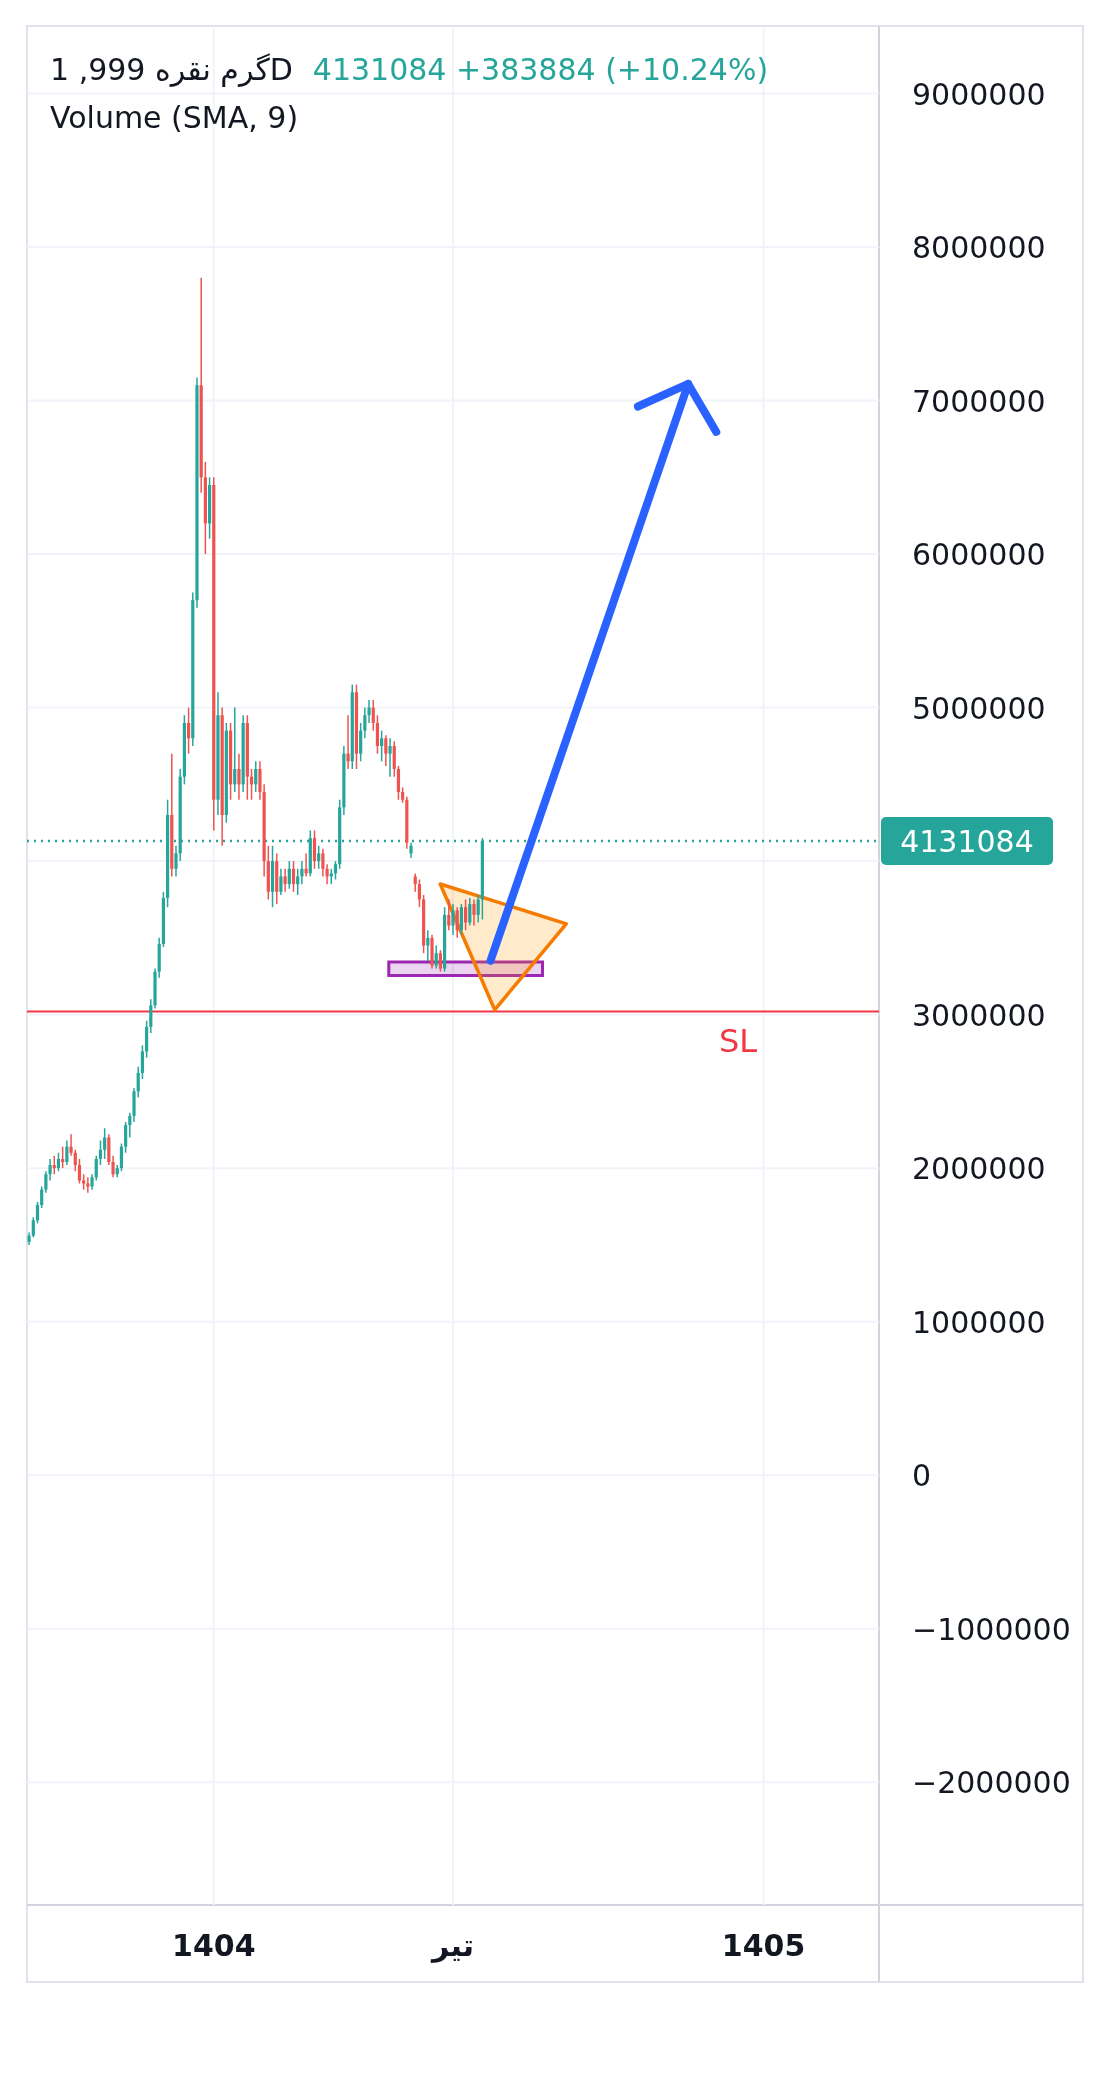 This screenshot has height=2080, width=1111. Describe the element at coordinates (540, 69) in the screenshot. I see `annotation: 4131084 +383884 (+10.24%)` at that location.